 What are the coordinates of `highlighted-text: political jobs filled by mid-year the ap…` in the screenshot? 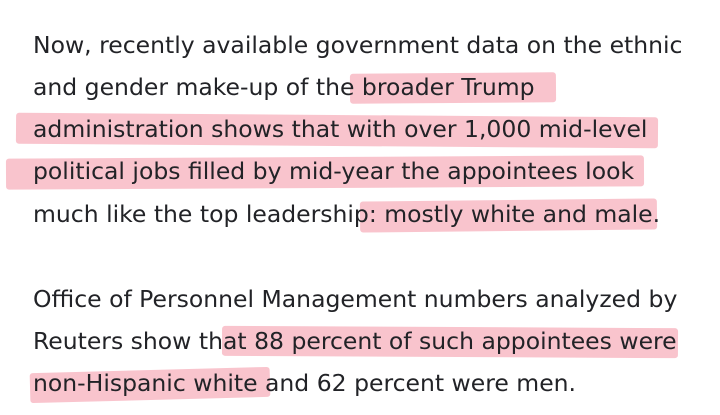 It's located at (334, 171).